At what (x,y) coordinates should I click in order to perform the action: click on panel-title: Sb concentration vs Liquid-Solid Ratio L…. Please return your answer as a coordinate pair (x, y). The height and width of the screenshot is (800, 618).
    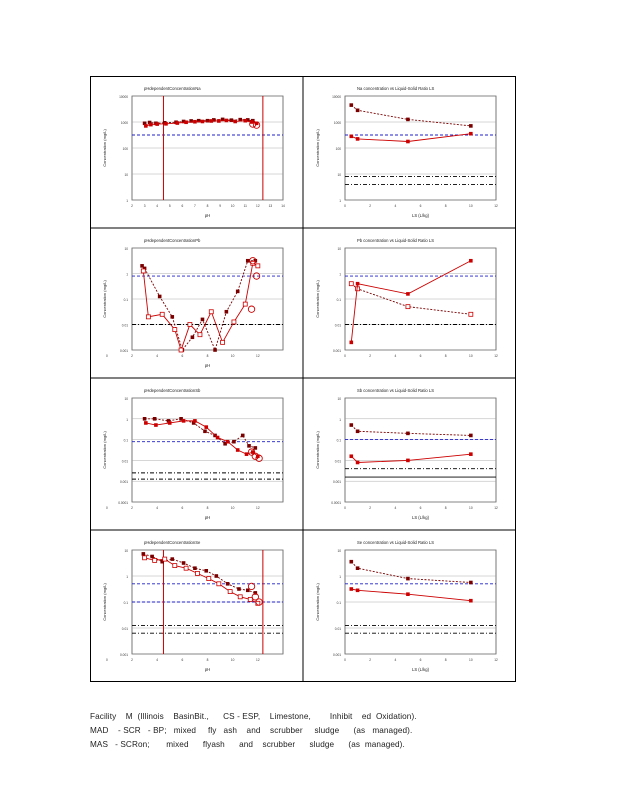
    Looking at the image, I should click on (395, 390).